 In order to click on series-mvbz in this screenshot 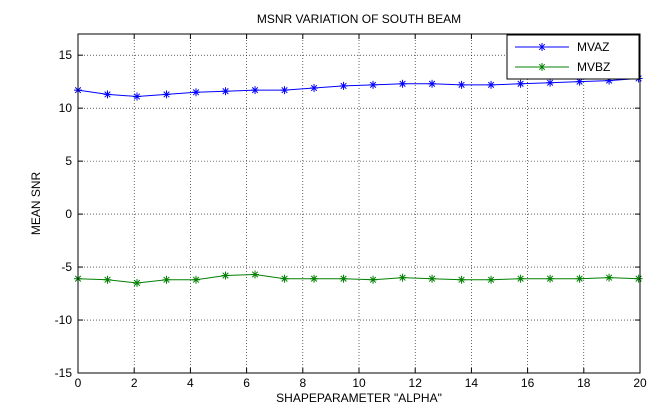, I will do `click(358, 278)`.